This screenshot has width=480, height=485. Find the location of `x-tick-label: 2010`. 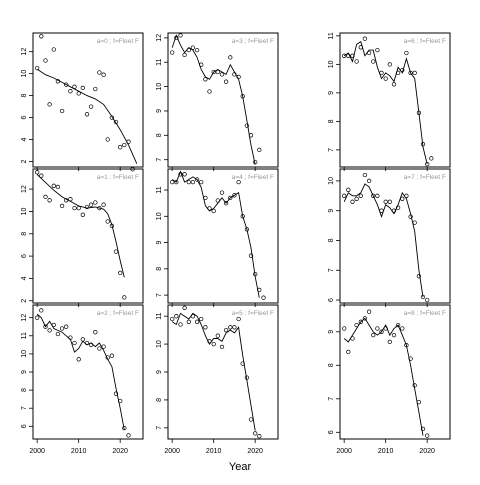

x-tick-label: 2010 is located at coordinates (79, 451).